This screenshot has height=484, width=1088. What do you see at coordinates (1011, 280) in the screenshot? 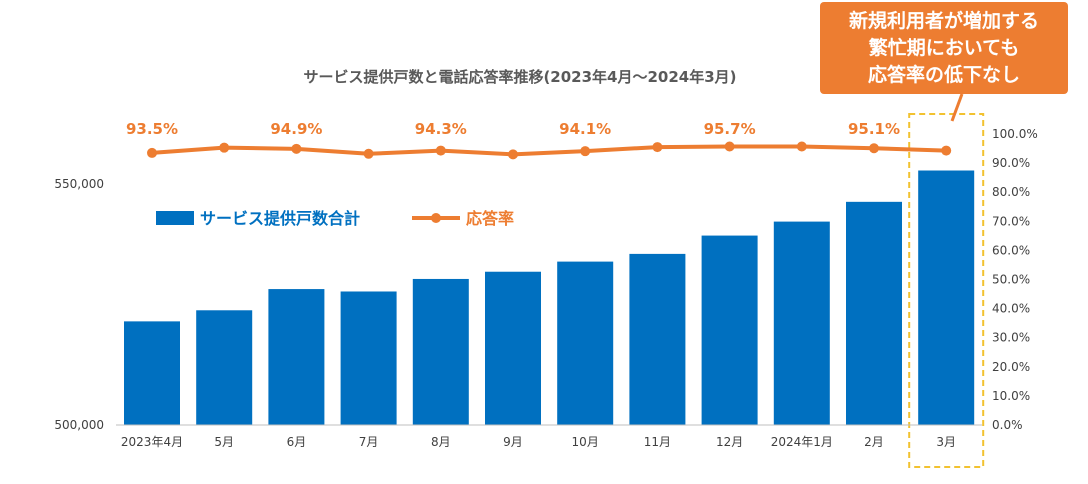
I see `right-tick-label-6: 50.0%` at bounding box center [1011, 280].